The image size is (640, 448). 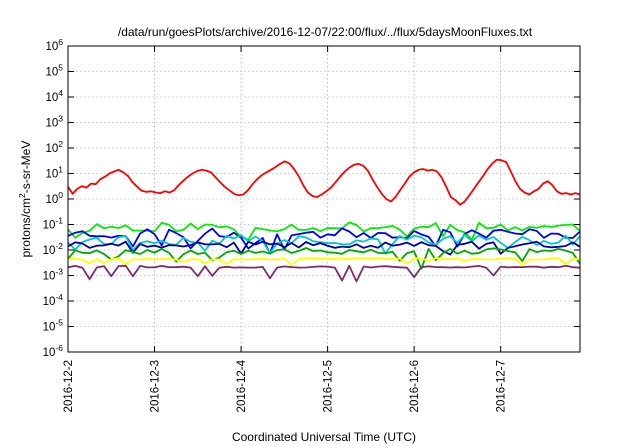 I want to click on y-tick-label: 10¹, so click(x=54, y=173).